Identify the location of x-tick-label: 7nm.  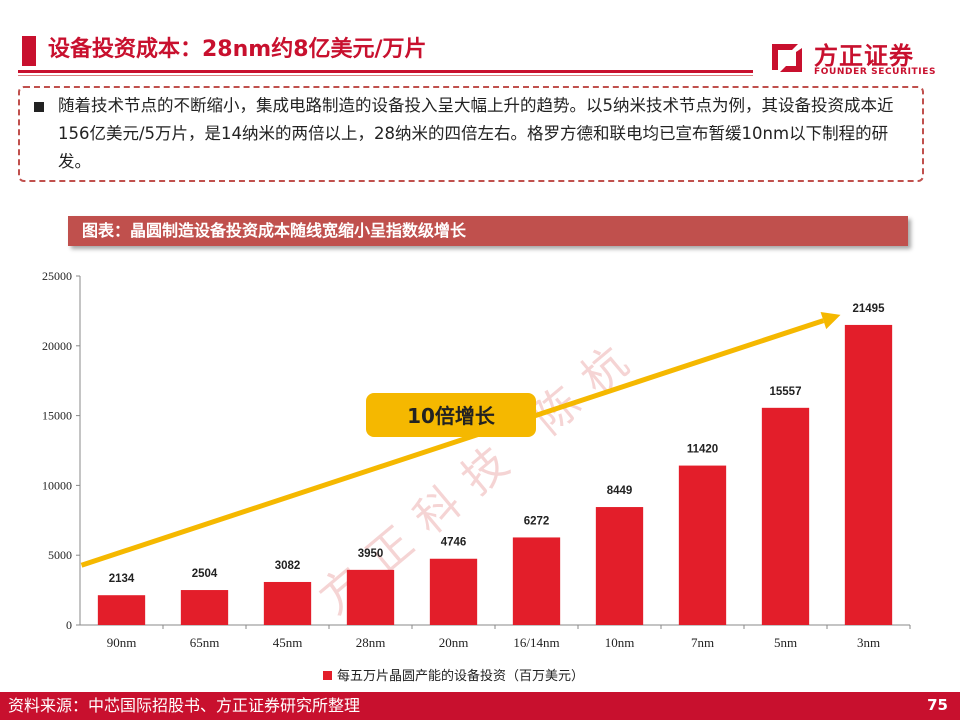
(702, 642).